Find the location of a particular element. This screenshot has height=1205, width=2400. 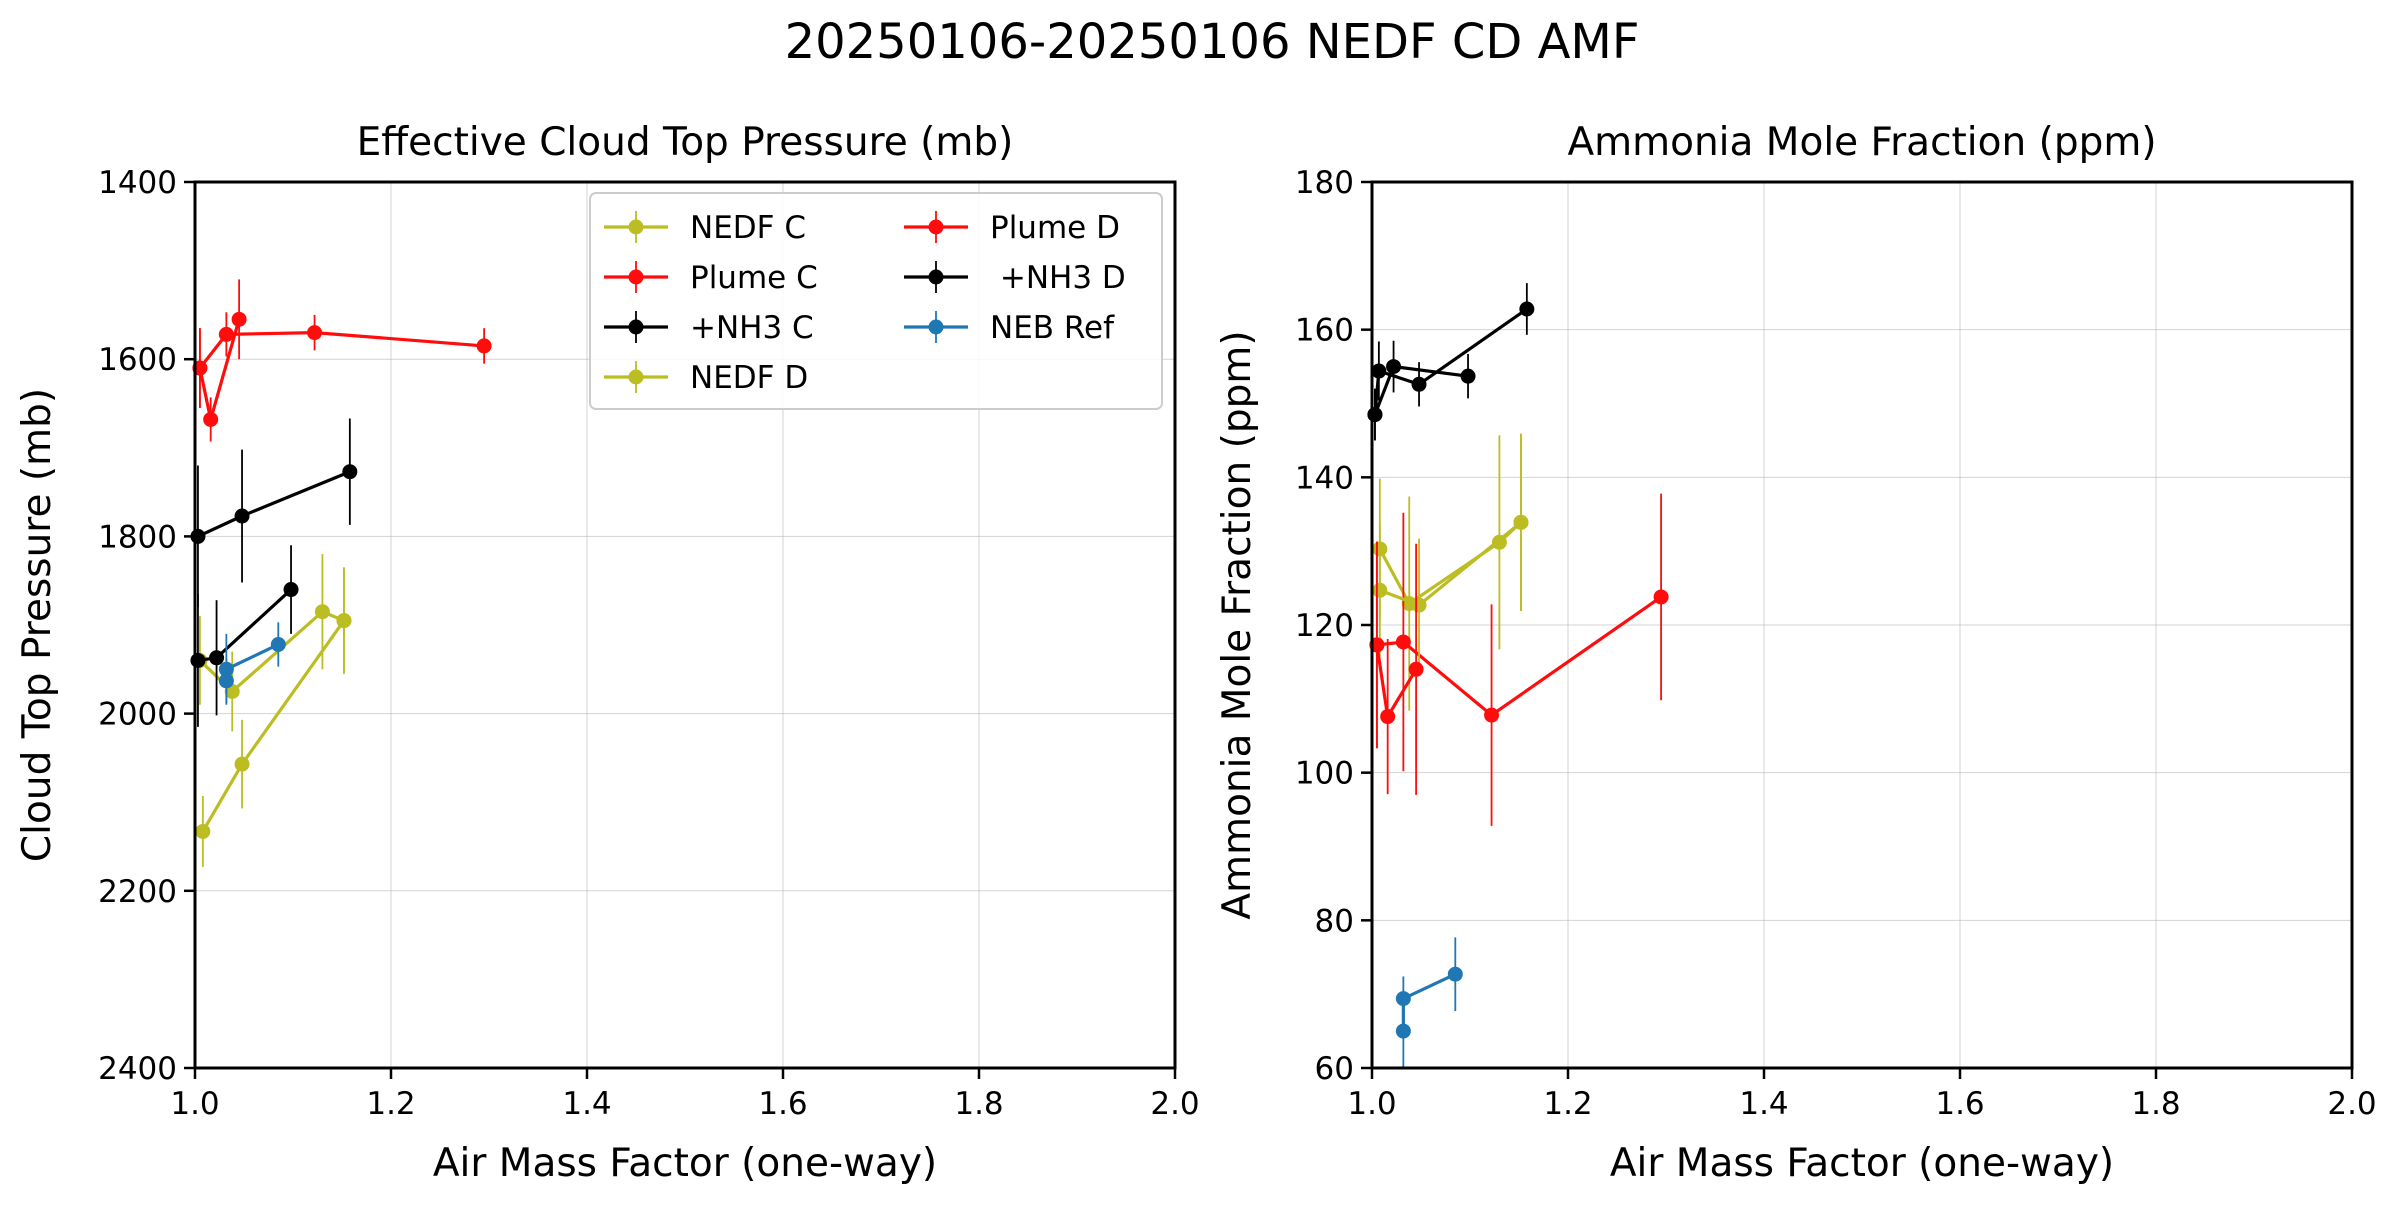

legend-item-plume-d: Plume D is located at coordinates (1012, 228).